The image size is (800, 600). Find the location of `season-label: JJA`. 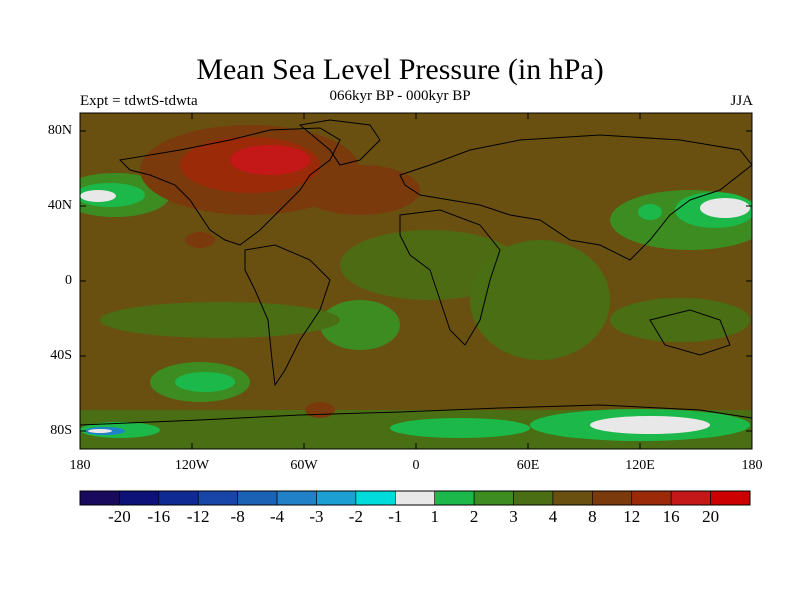

season-label: JJA is located at coordinates (741, 101).